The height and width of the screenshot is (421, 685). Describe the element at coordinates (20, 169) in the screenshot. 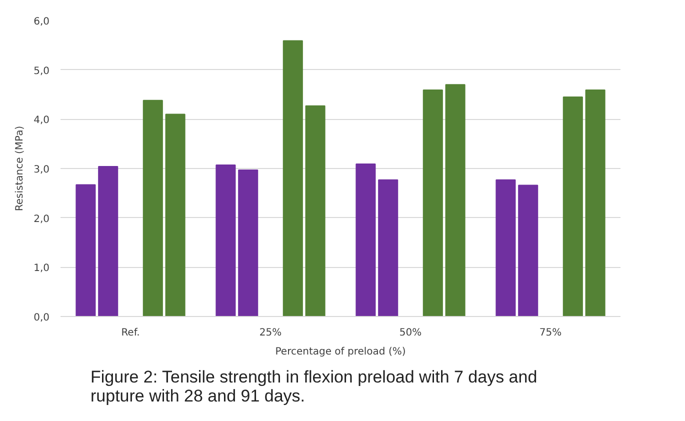

I see `y-axis-title: Resistance (MPa)` at that location.